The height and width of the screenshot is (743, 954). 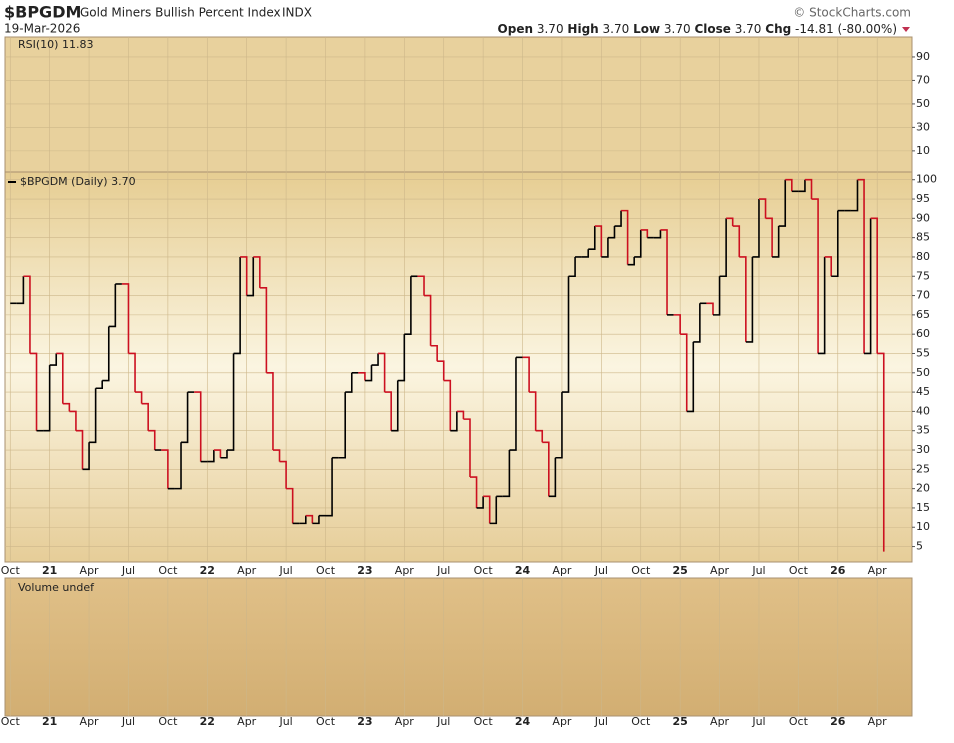 I want to click on y-tick-label: 85, so click(x=923, y=237).